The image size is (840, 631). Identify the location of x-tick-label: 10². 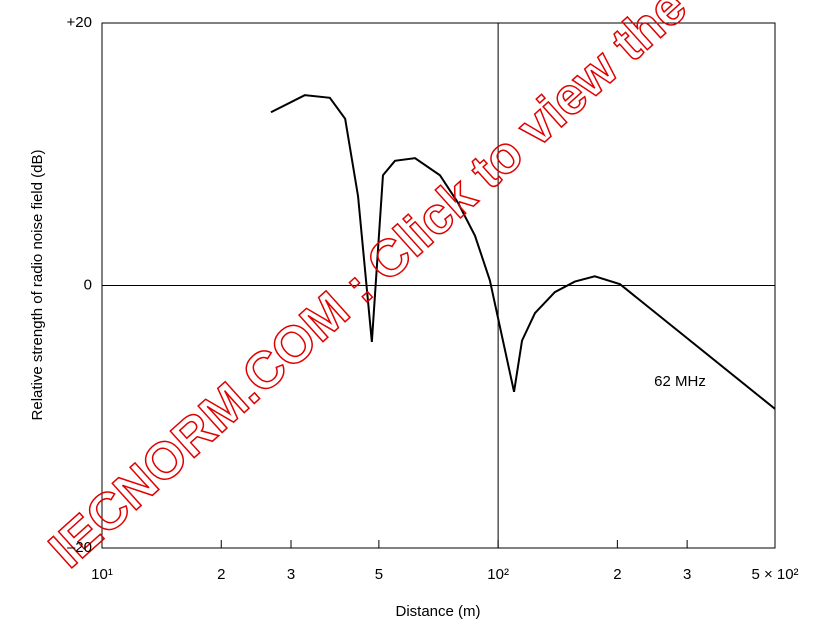
(498, 574).